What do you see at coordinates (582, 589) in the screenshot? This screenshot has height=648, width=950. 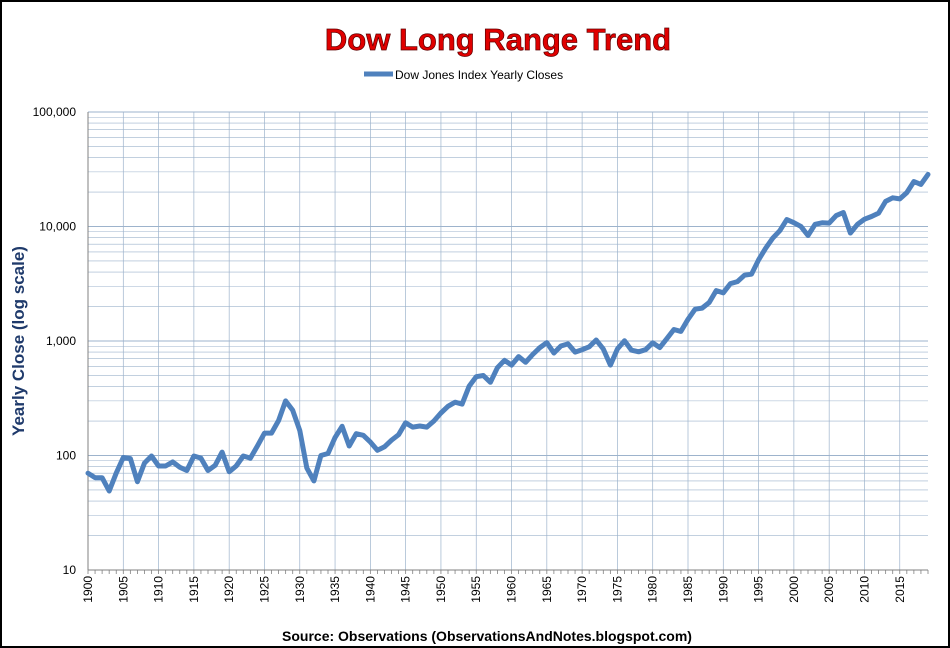 I see `x-tick-label: 1970` at bounding box center [582, 589].